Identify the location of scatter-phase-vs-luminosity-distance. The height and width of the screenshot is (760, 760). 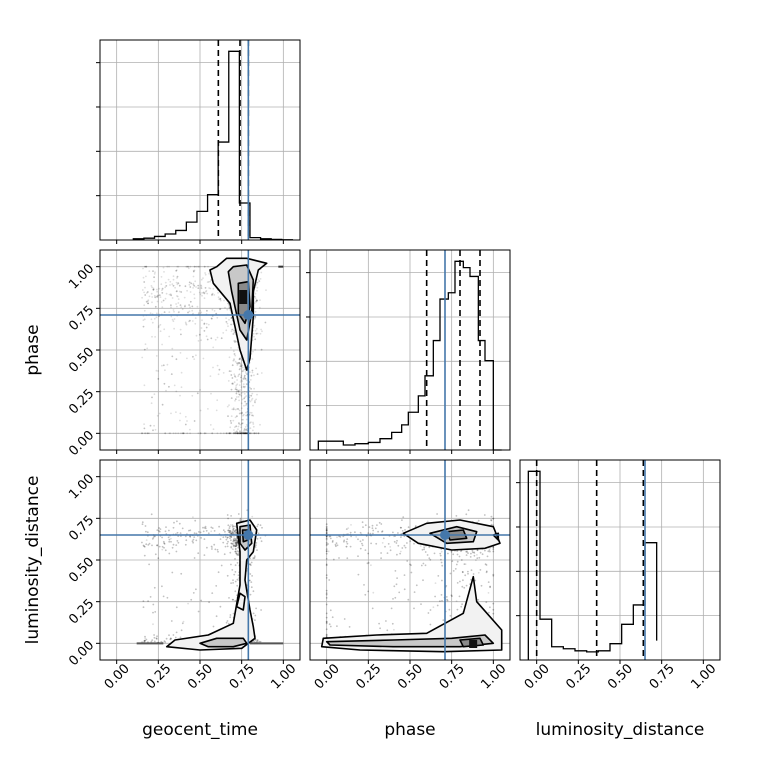
(410, 560).